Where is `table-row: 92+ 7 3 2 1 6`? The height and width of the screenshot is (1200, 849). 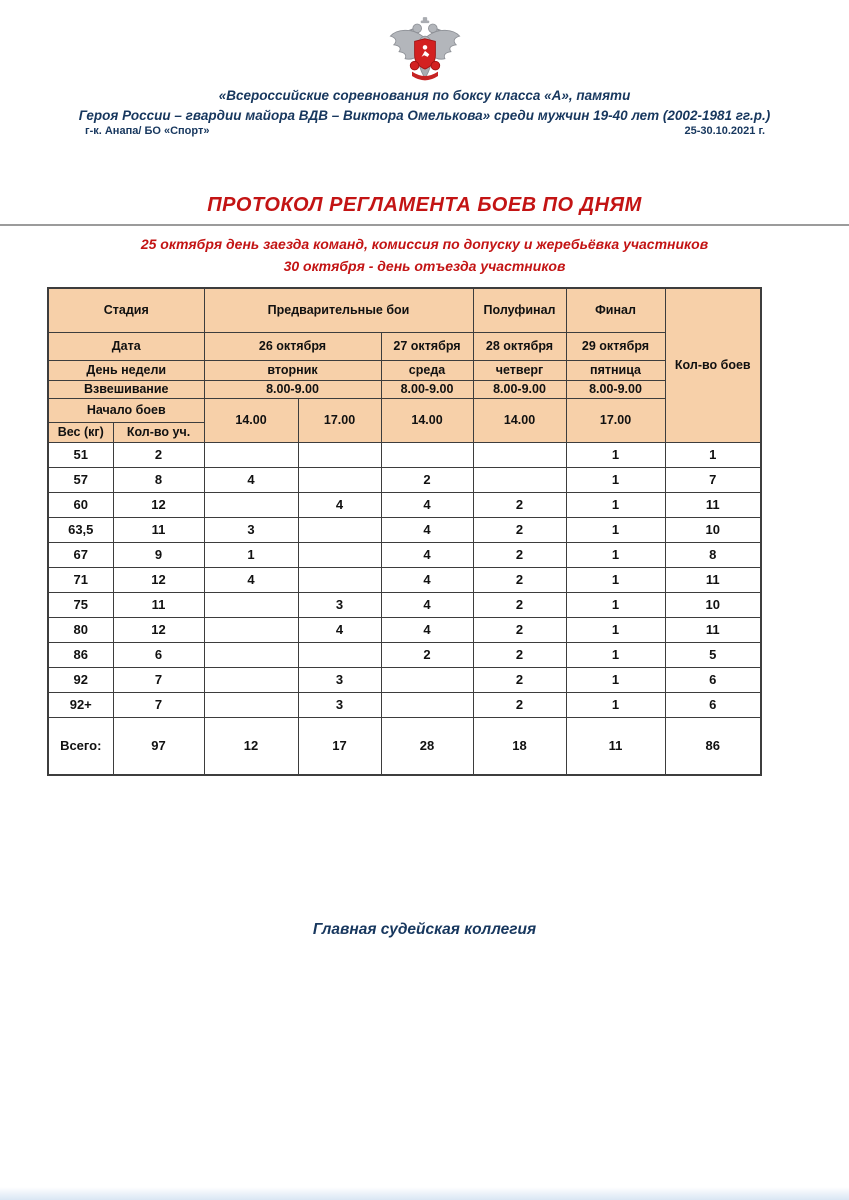 table-row: 92+ 7 3 2 1 6 is located at coordinates (404, 704).